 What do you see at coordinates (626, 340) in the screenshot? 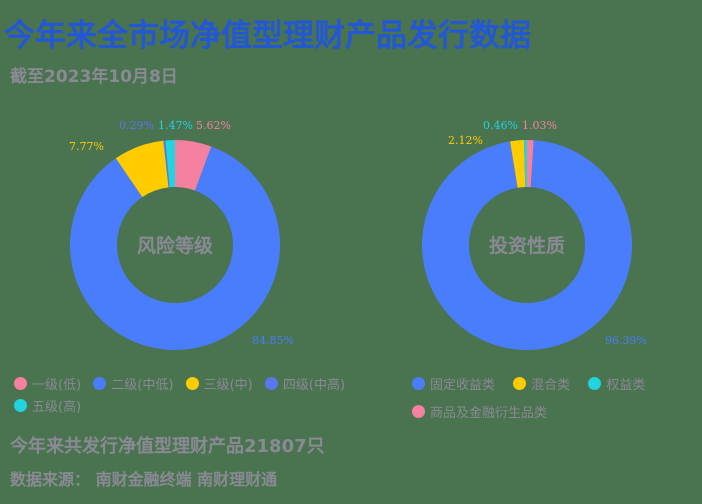
I see `slice-percent-label: 96.39%` at bounding box center [626, 340].